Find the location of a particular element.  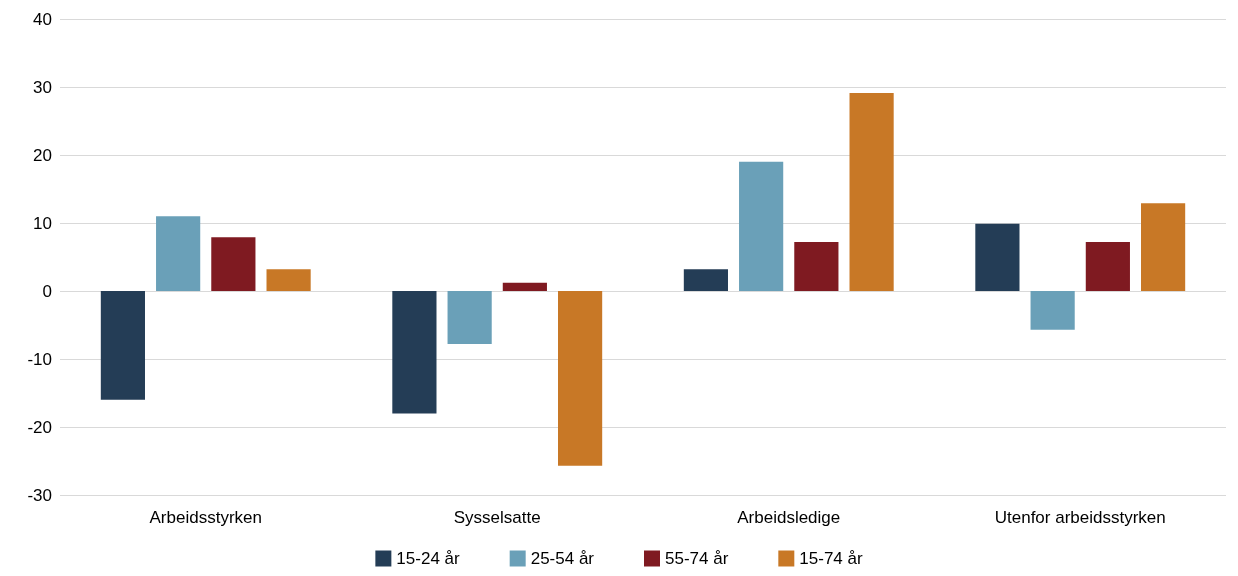

x-tick-label: Arbeidsledige is located at coordinates (789, 517).